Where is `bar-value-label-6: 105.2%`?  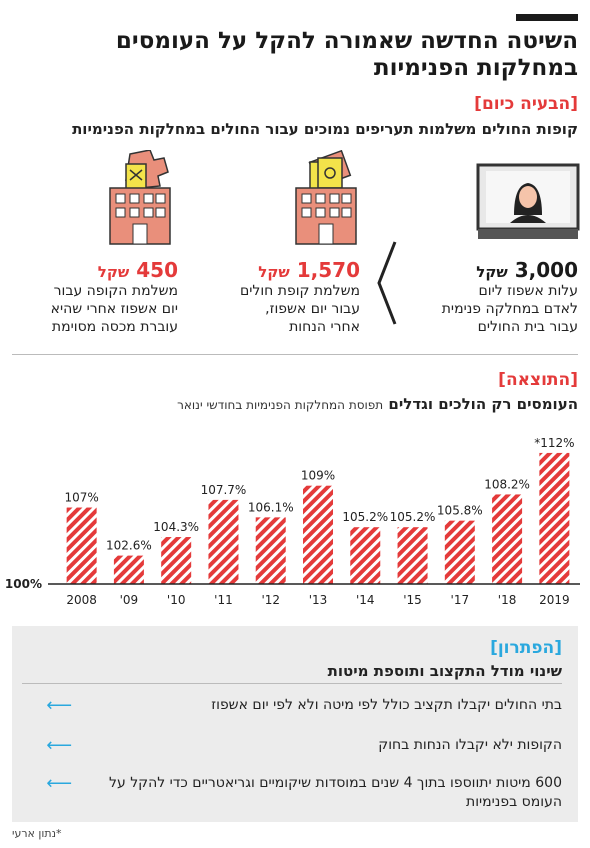 bar-value-label-6: 105.2% is located at coordinates (365, 517).